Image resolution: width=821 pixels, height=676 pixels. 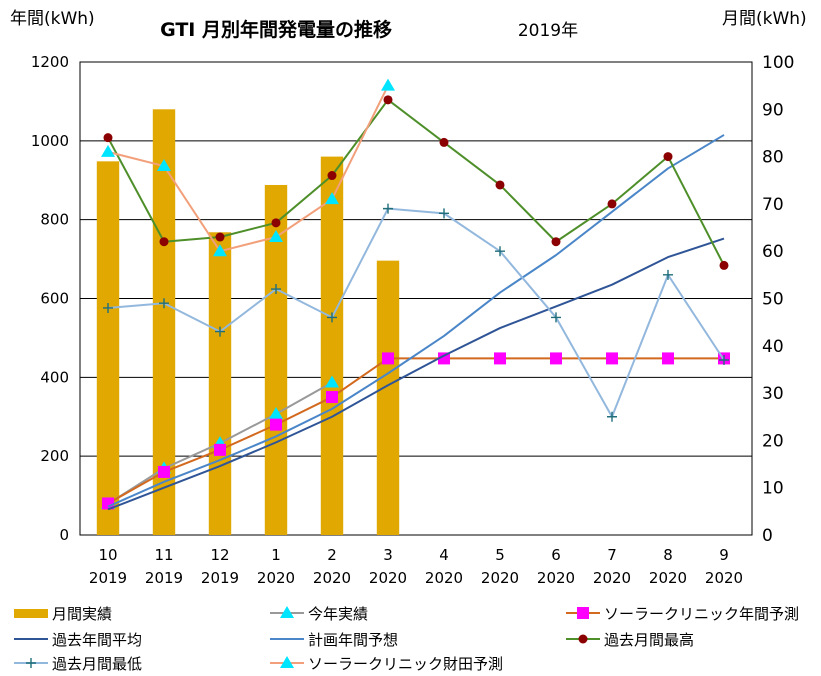 What do you see at coordinates (388, 555) in the screenshot?
I see `x-tick-month: 3` at bounding box center [388, 555].